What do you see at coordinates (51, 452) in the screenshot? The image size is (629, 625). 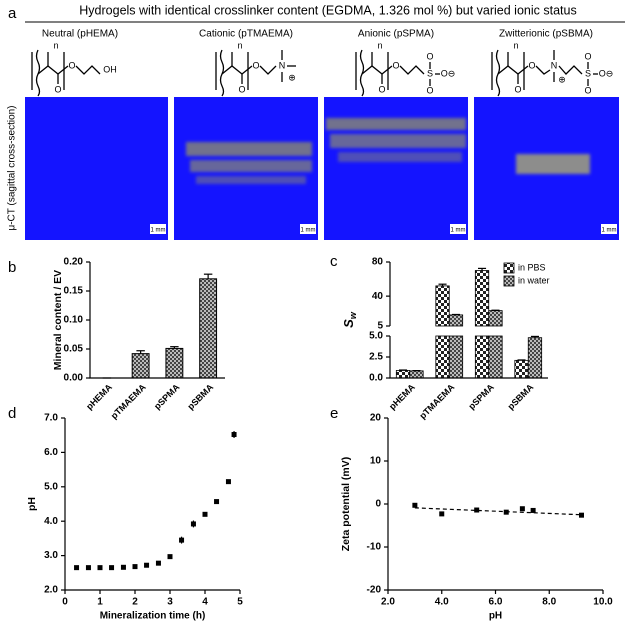 I see `y-tick-label: 6.0` at bounding box center [51, 452].